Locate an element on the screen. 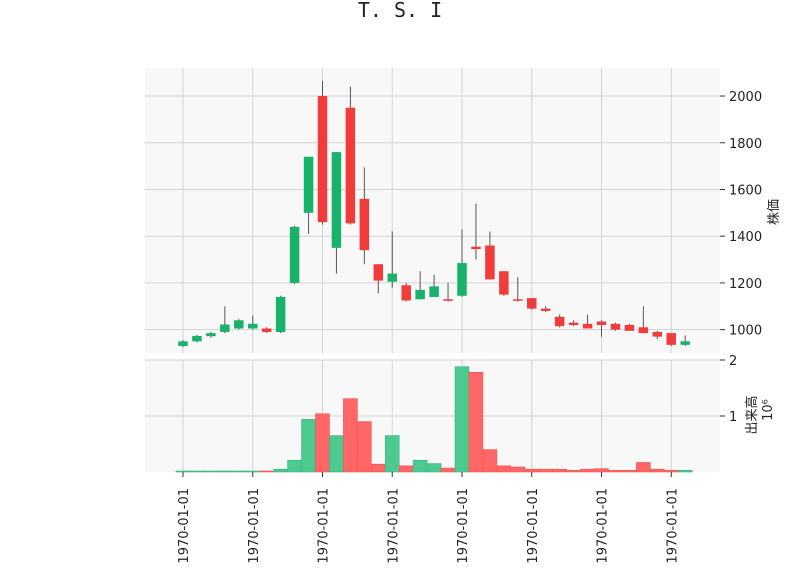 This screenshot has width=800, height=579. volume-axis-scale-label: 10⁶ is located at coordinates (768, 410).